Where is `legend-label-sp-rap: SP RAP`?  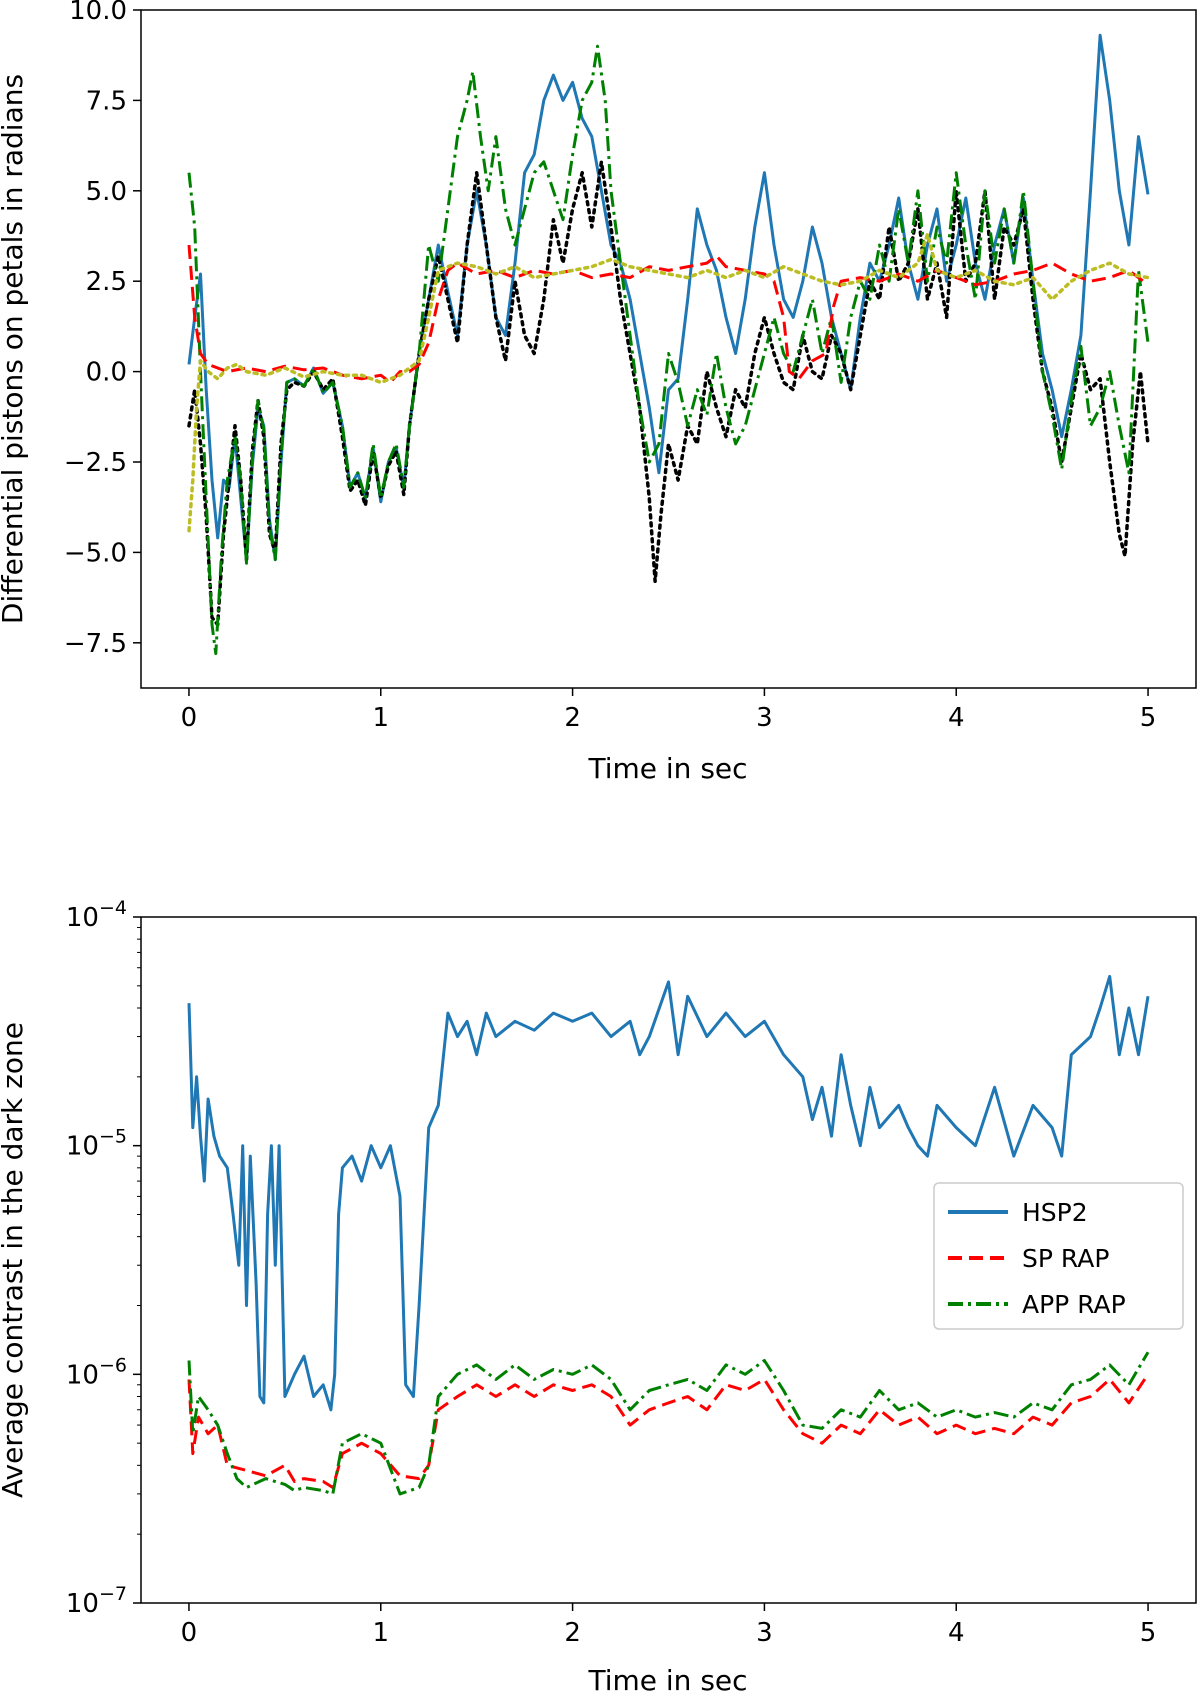
legend-label-sp-rap: SP RAP is located at coordinates (1065, 1258).